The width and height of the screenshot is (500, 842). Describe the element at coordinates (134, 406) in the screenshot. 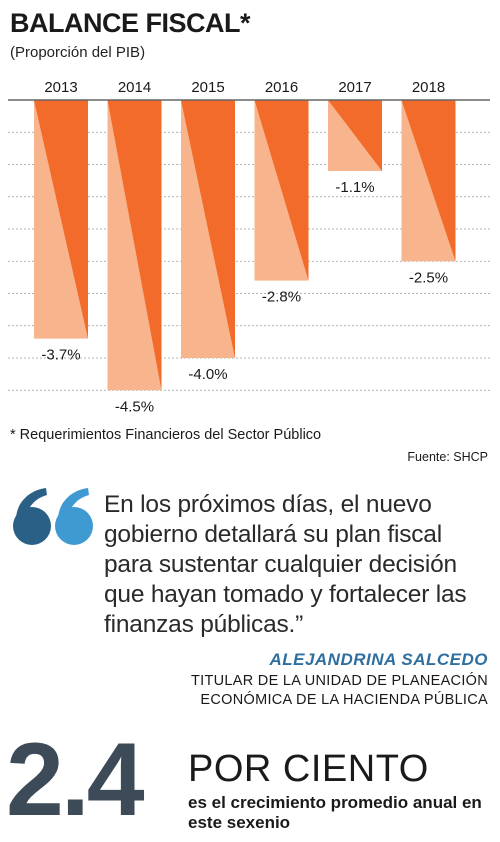

I see `data-label: -4.5%` at that location.